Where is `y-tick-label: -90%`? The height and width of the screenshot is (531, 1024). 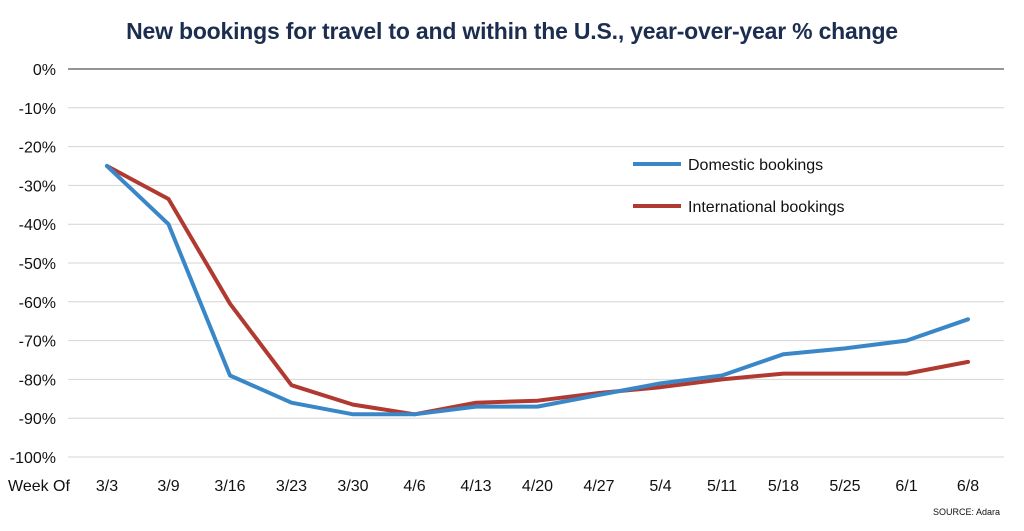 y-tick-label: -90% is located at coordinates (37, 419).